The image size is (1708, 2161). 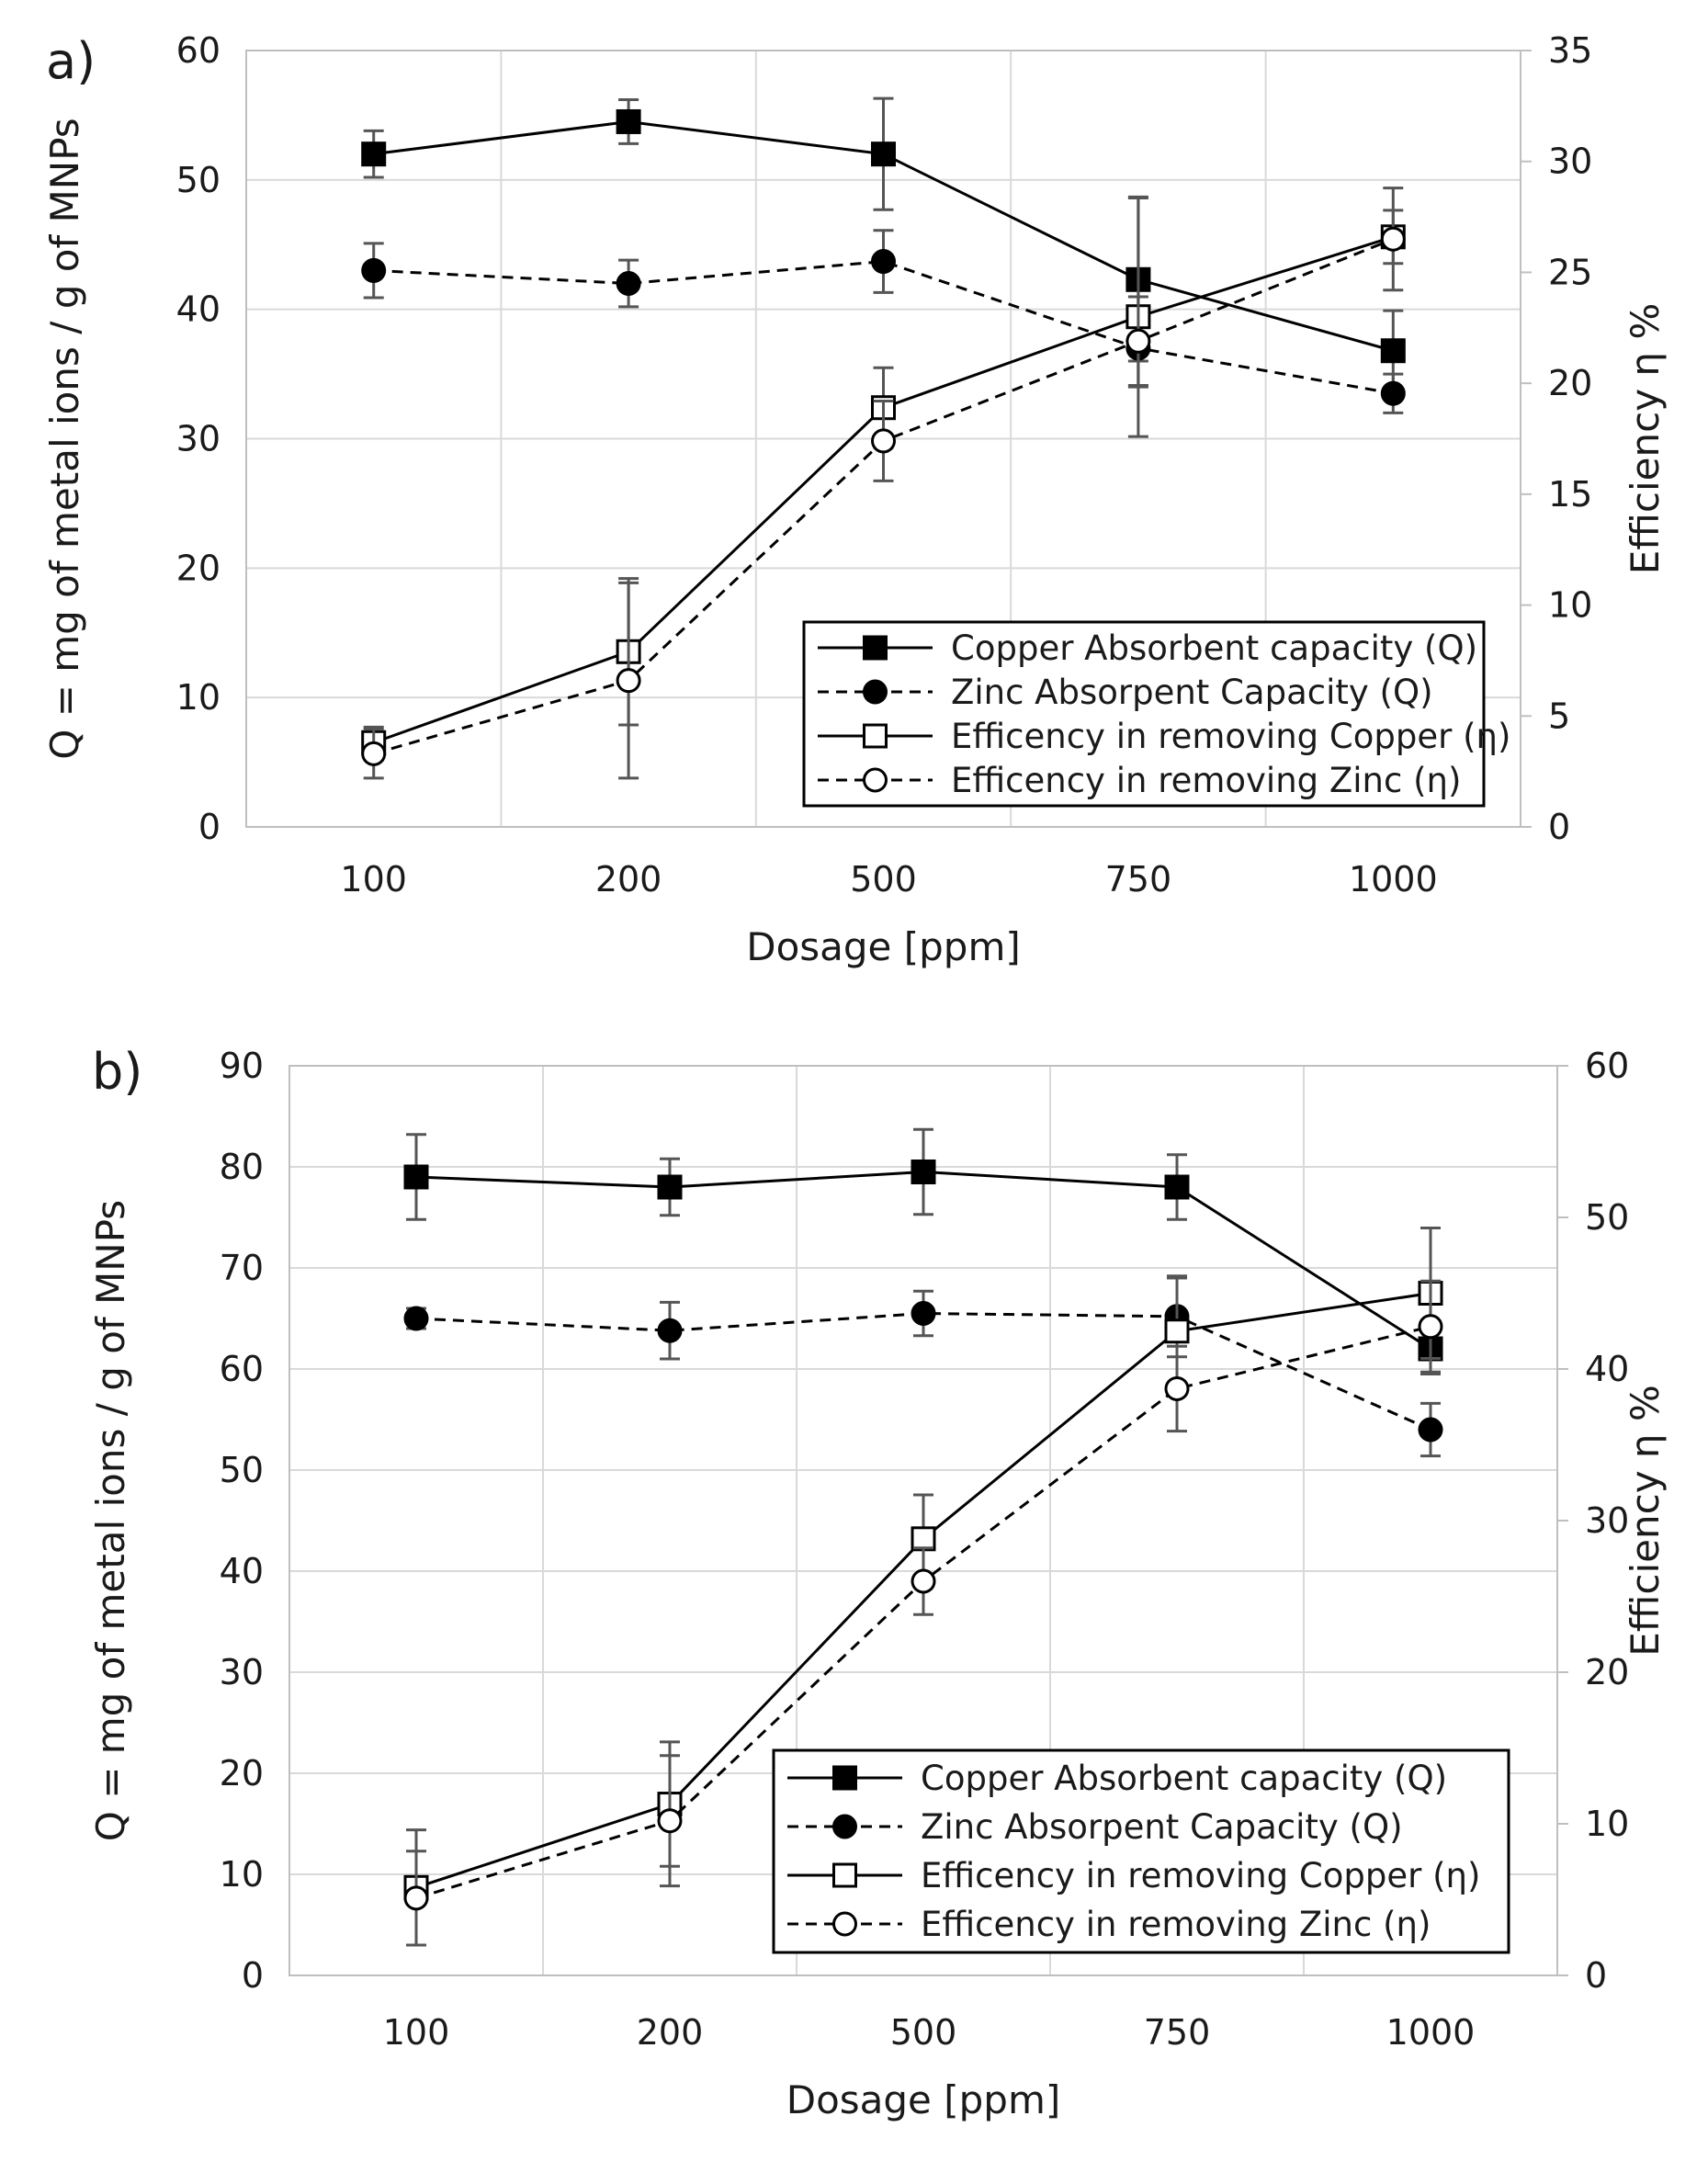 What do you see at coordinates (242, 1066) in the screenshot?
I see `y-tick-label: 90` at bounding box center [242, 1066].